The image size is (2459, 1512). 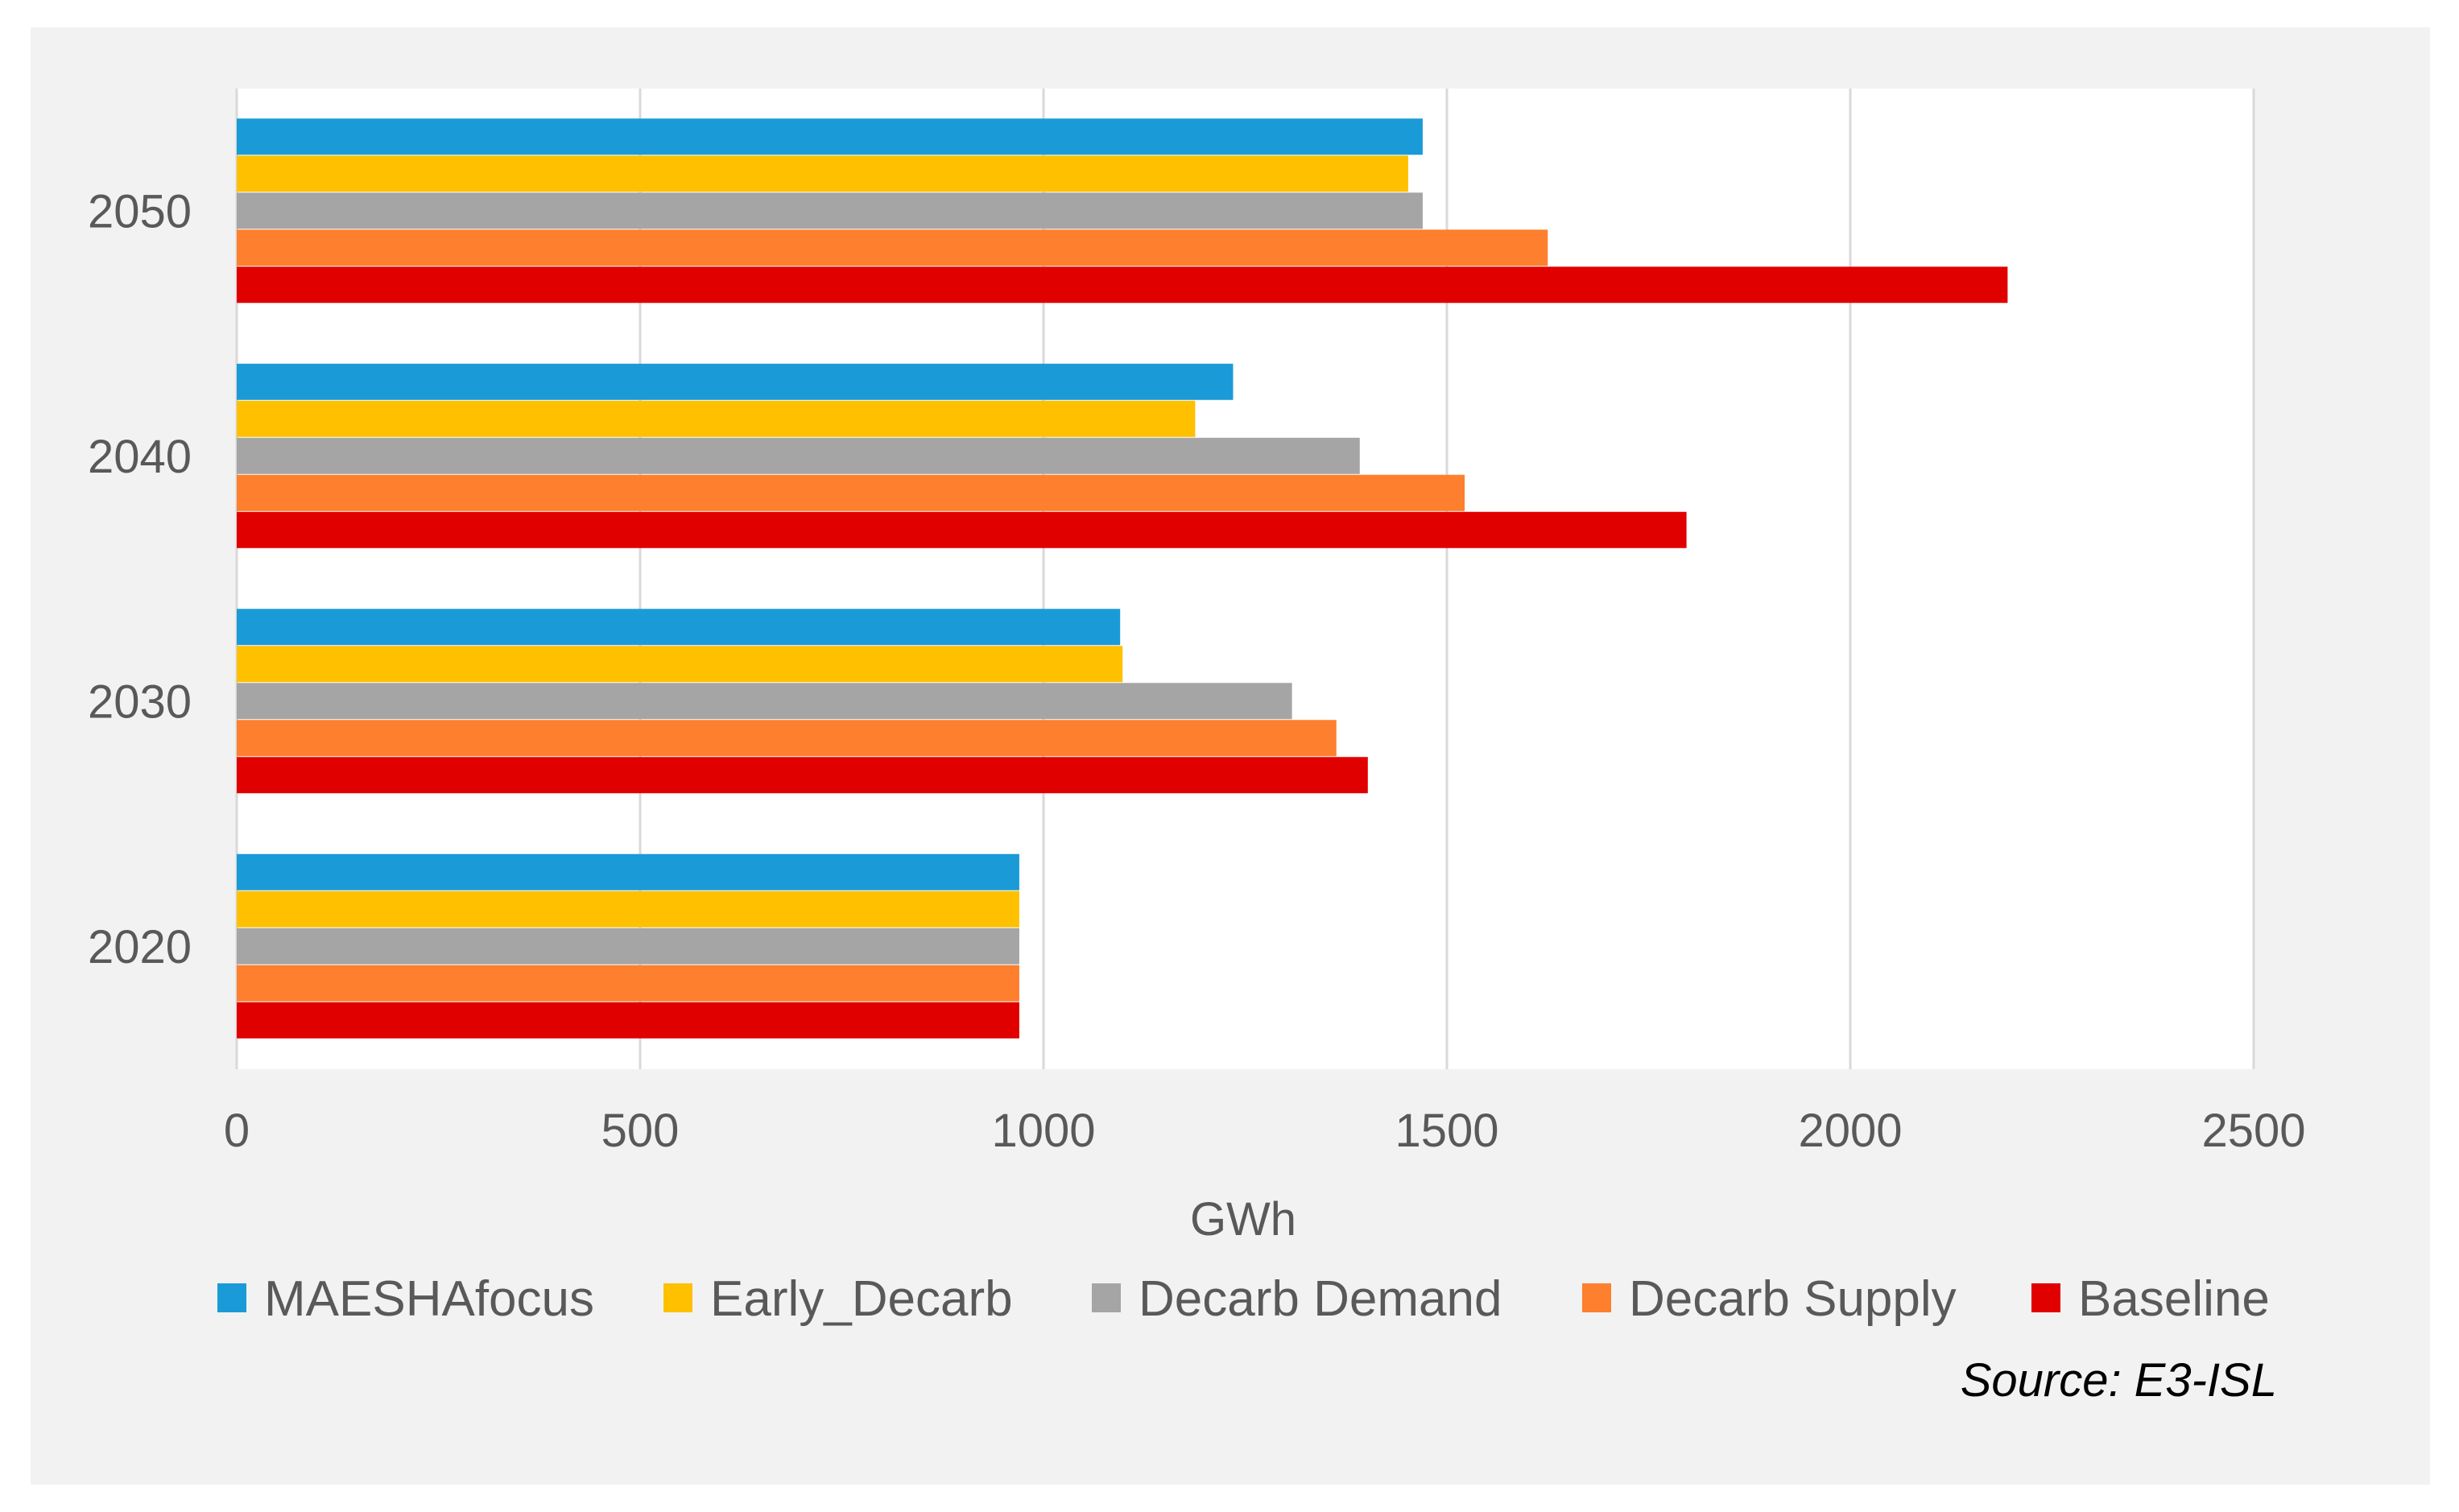 I want to click on y-tick-label: 2050, so click(x=140, y=211).